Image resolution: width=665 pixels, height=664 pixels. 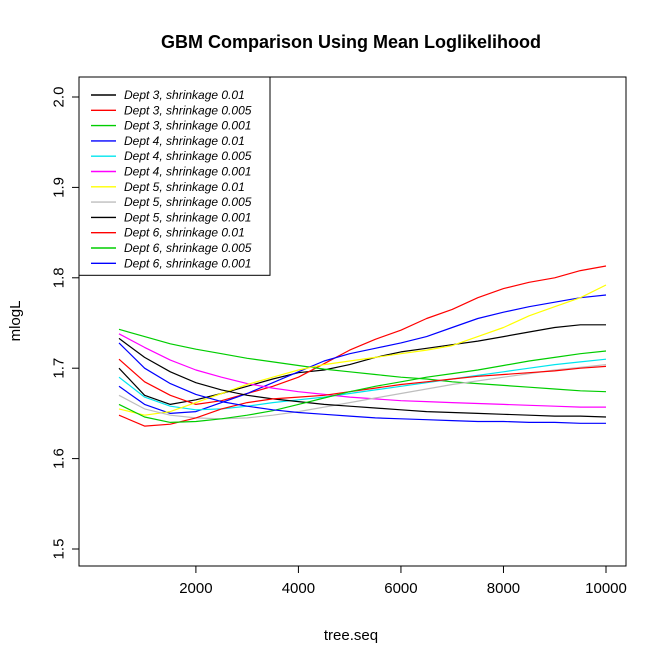 I want to click on legend-label: Dept 6, shrinkage 0.001, so click(x=187, y=263).